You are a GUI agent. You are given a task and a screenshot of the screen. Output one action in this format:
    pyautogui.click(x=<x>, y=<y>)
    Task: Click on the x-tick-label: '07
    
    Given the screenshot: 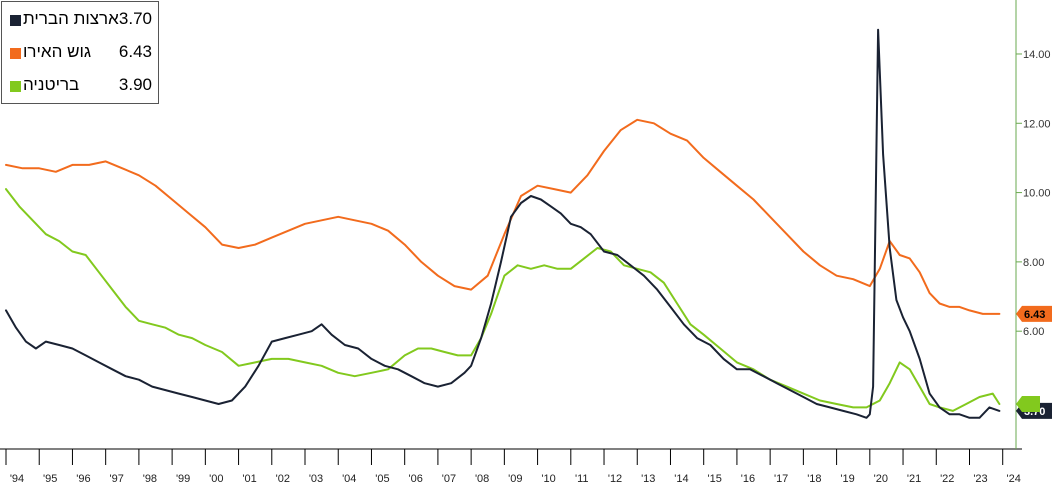 What is the action you would take?
    pyautogui.click(x=449, y=479)
    